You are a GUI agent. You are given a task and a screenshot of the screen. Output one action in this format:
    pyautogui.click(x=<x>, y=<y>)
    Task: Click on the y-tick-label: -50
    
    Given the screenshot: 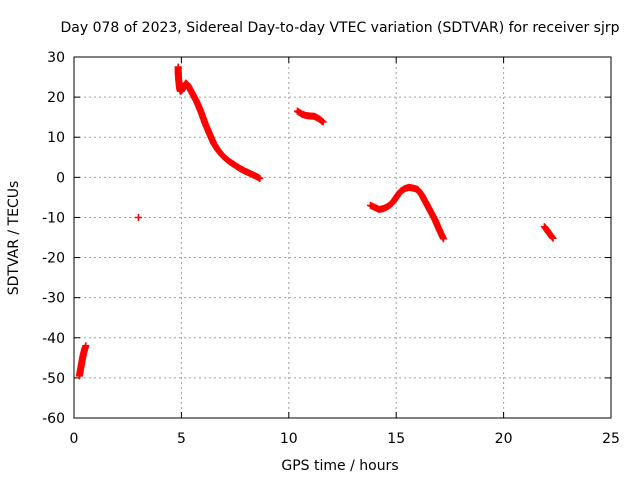 What is the action you would take?
    pyautogui.click(x=53, y=379)
    